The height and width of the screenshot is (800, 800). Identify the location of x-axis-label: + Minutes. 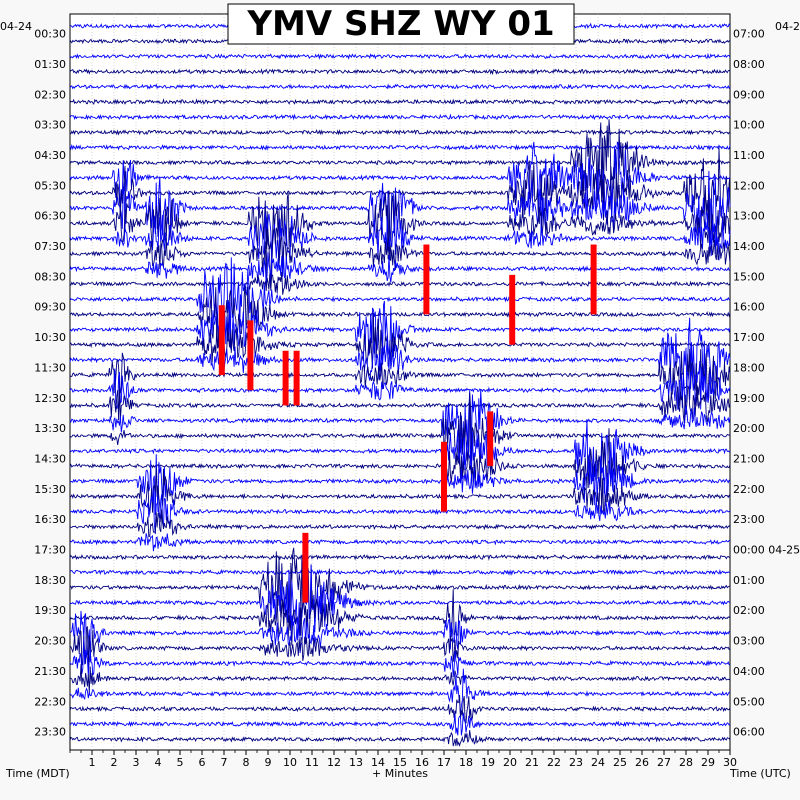
(400, 773).